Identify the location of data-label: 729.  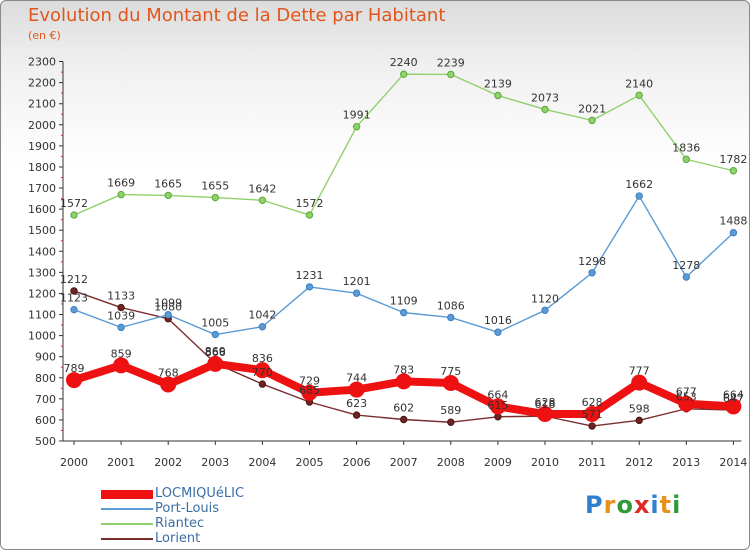
(309, 381).